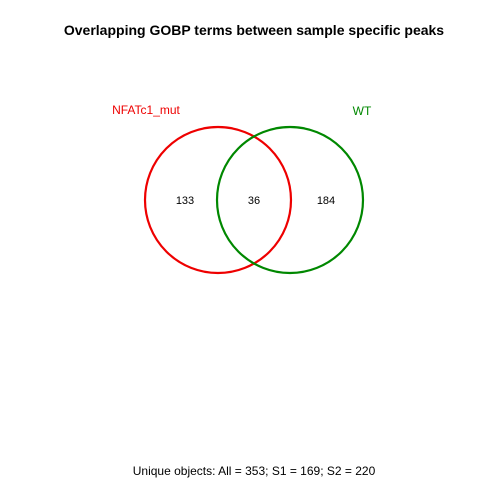 The image size is (480, 480). I want to click on count-intersection: 36, so click(254, 201).